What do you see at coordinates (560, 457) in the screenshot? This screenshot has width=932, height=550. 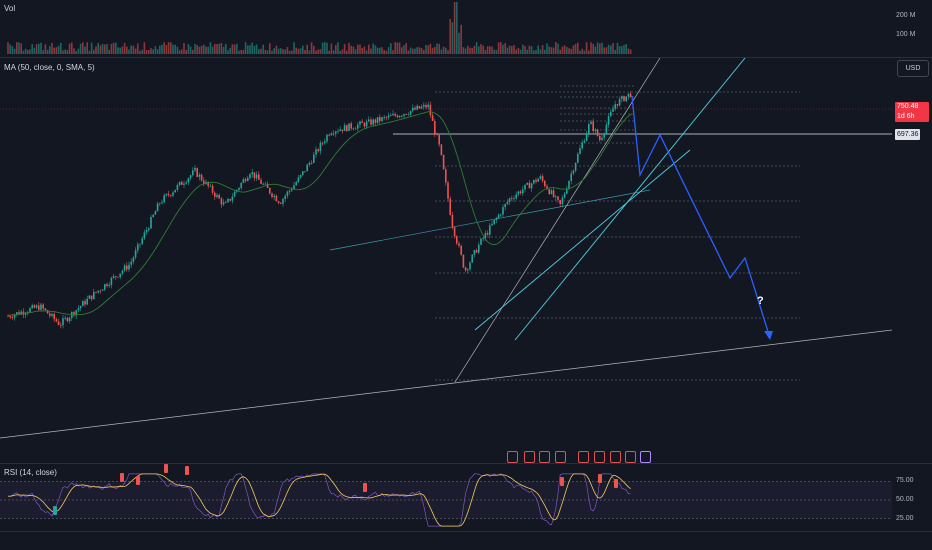 I see `earnings-marker` at bounding box center [560, 457].